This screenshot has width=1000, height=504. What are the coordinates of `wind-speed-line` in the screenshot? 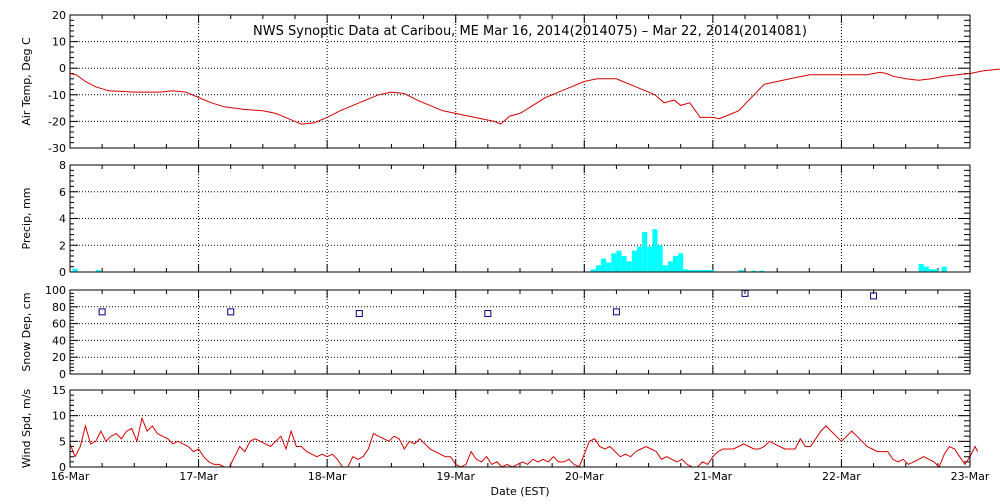 It's located at (524, 442).